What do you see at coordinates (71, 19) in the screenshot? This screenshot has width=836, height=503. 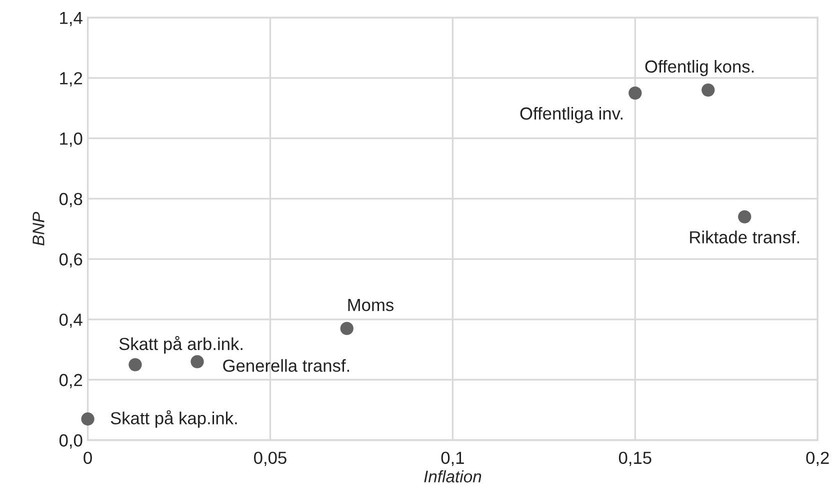 I see `y-tick-label: 1,4` at bounding box center [71, 19].